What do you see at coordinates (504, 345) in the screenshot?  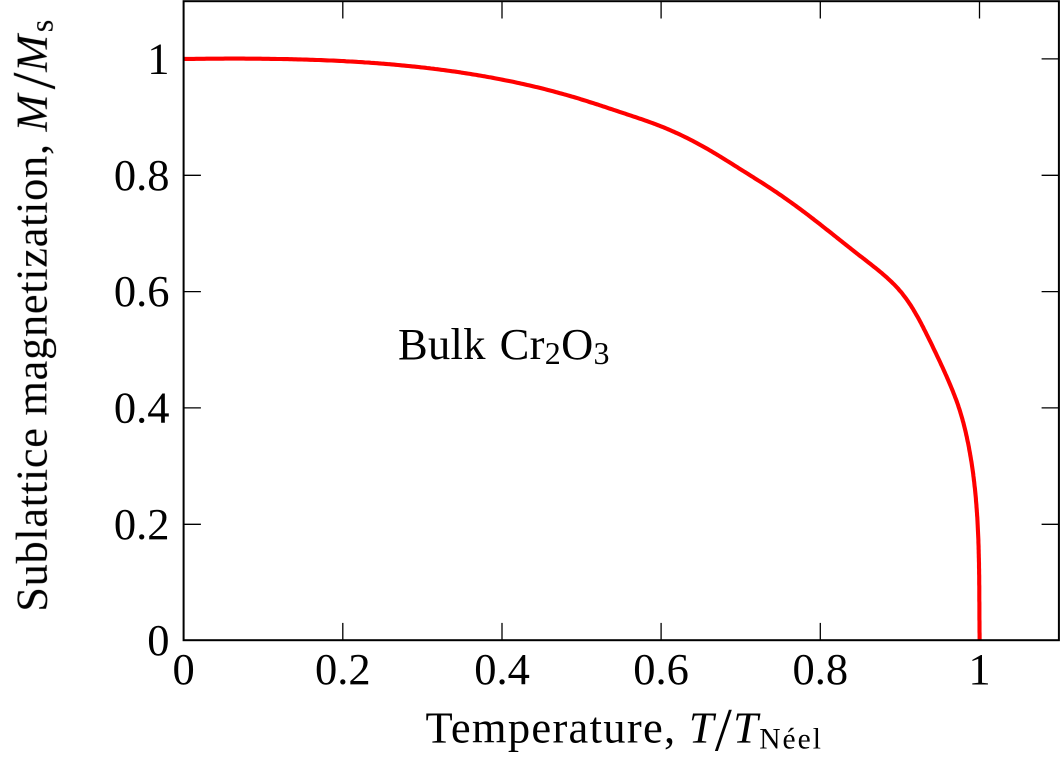 I see `svg-text: Bulk Cr2O3` at bounding box center [504, 345].